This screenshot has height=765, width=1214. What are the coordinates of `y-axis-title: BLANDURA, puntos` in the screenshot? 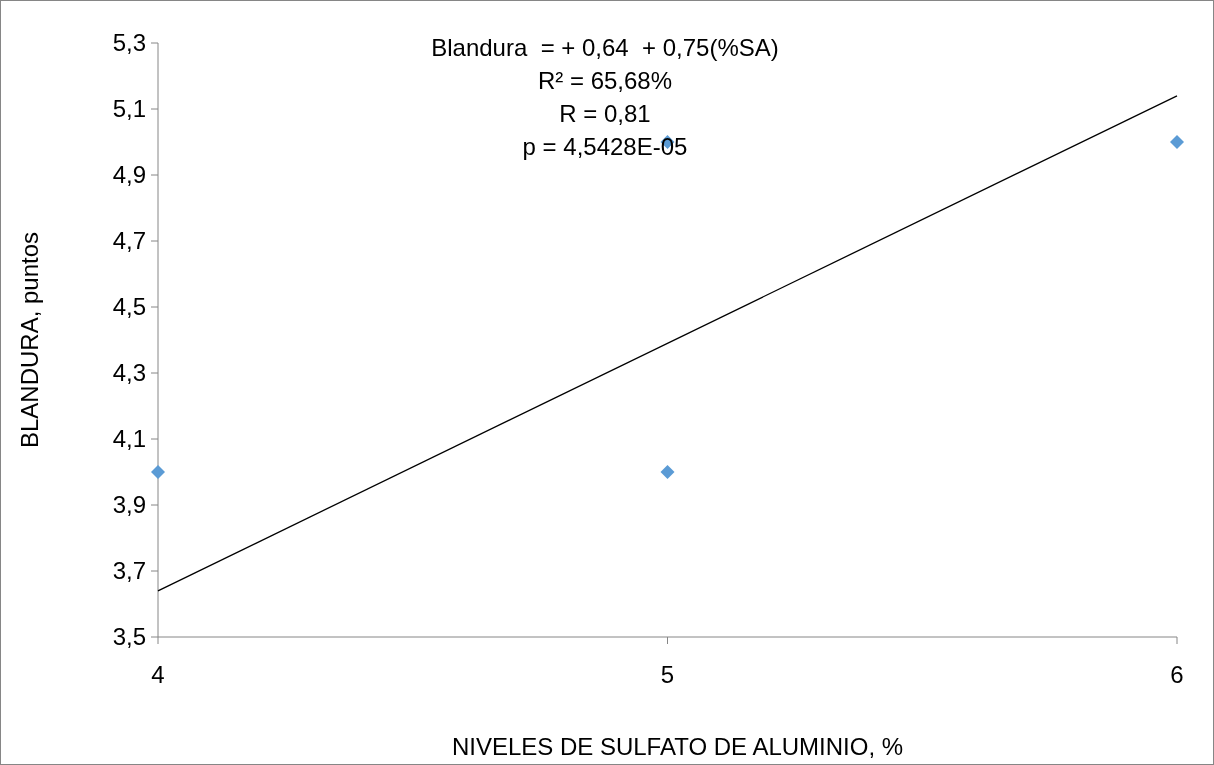 It's located at (29, 340).